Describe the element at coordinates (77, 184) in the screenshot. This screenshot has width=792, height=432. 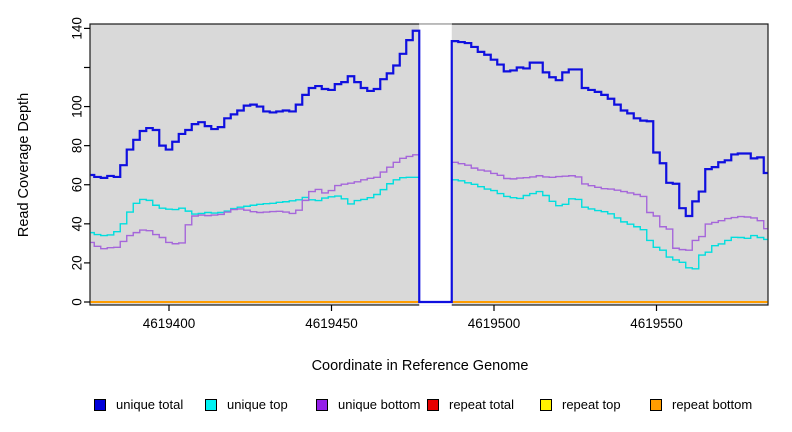
I see `y-tick-label: 60` at that location.